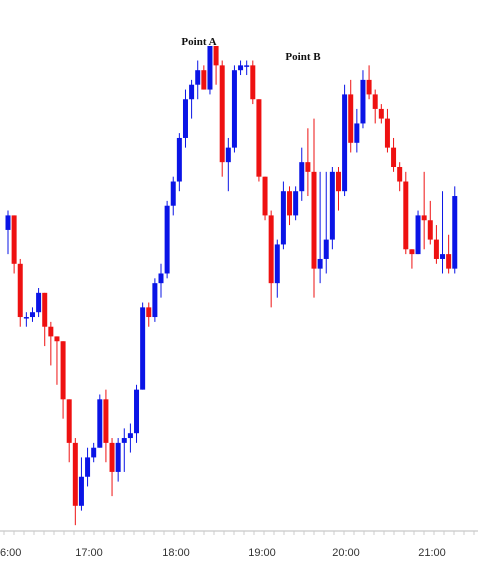 The height and width of the screenshot is (564, 500). I want to click on x-tick-label: 6:00, so click(10, 553).